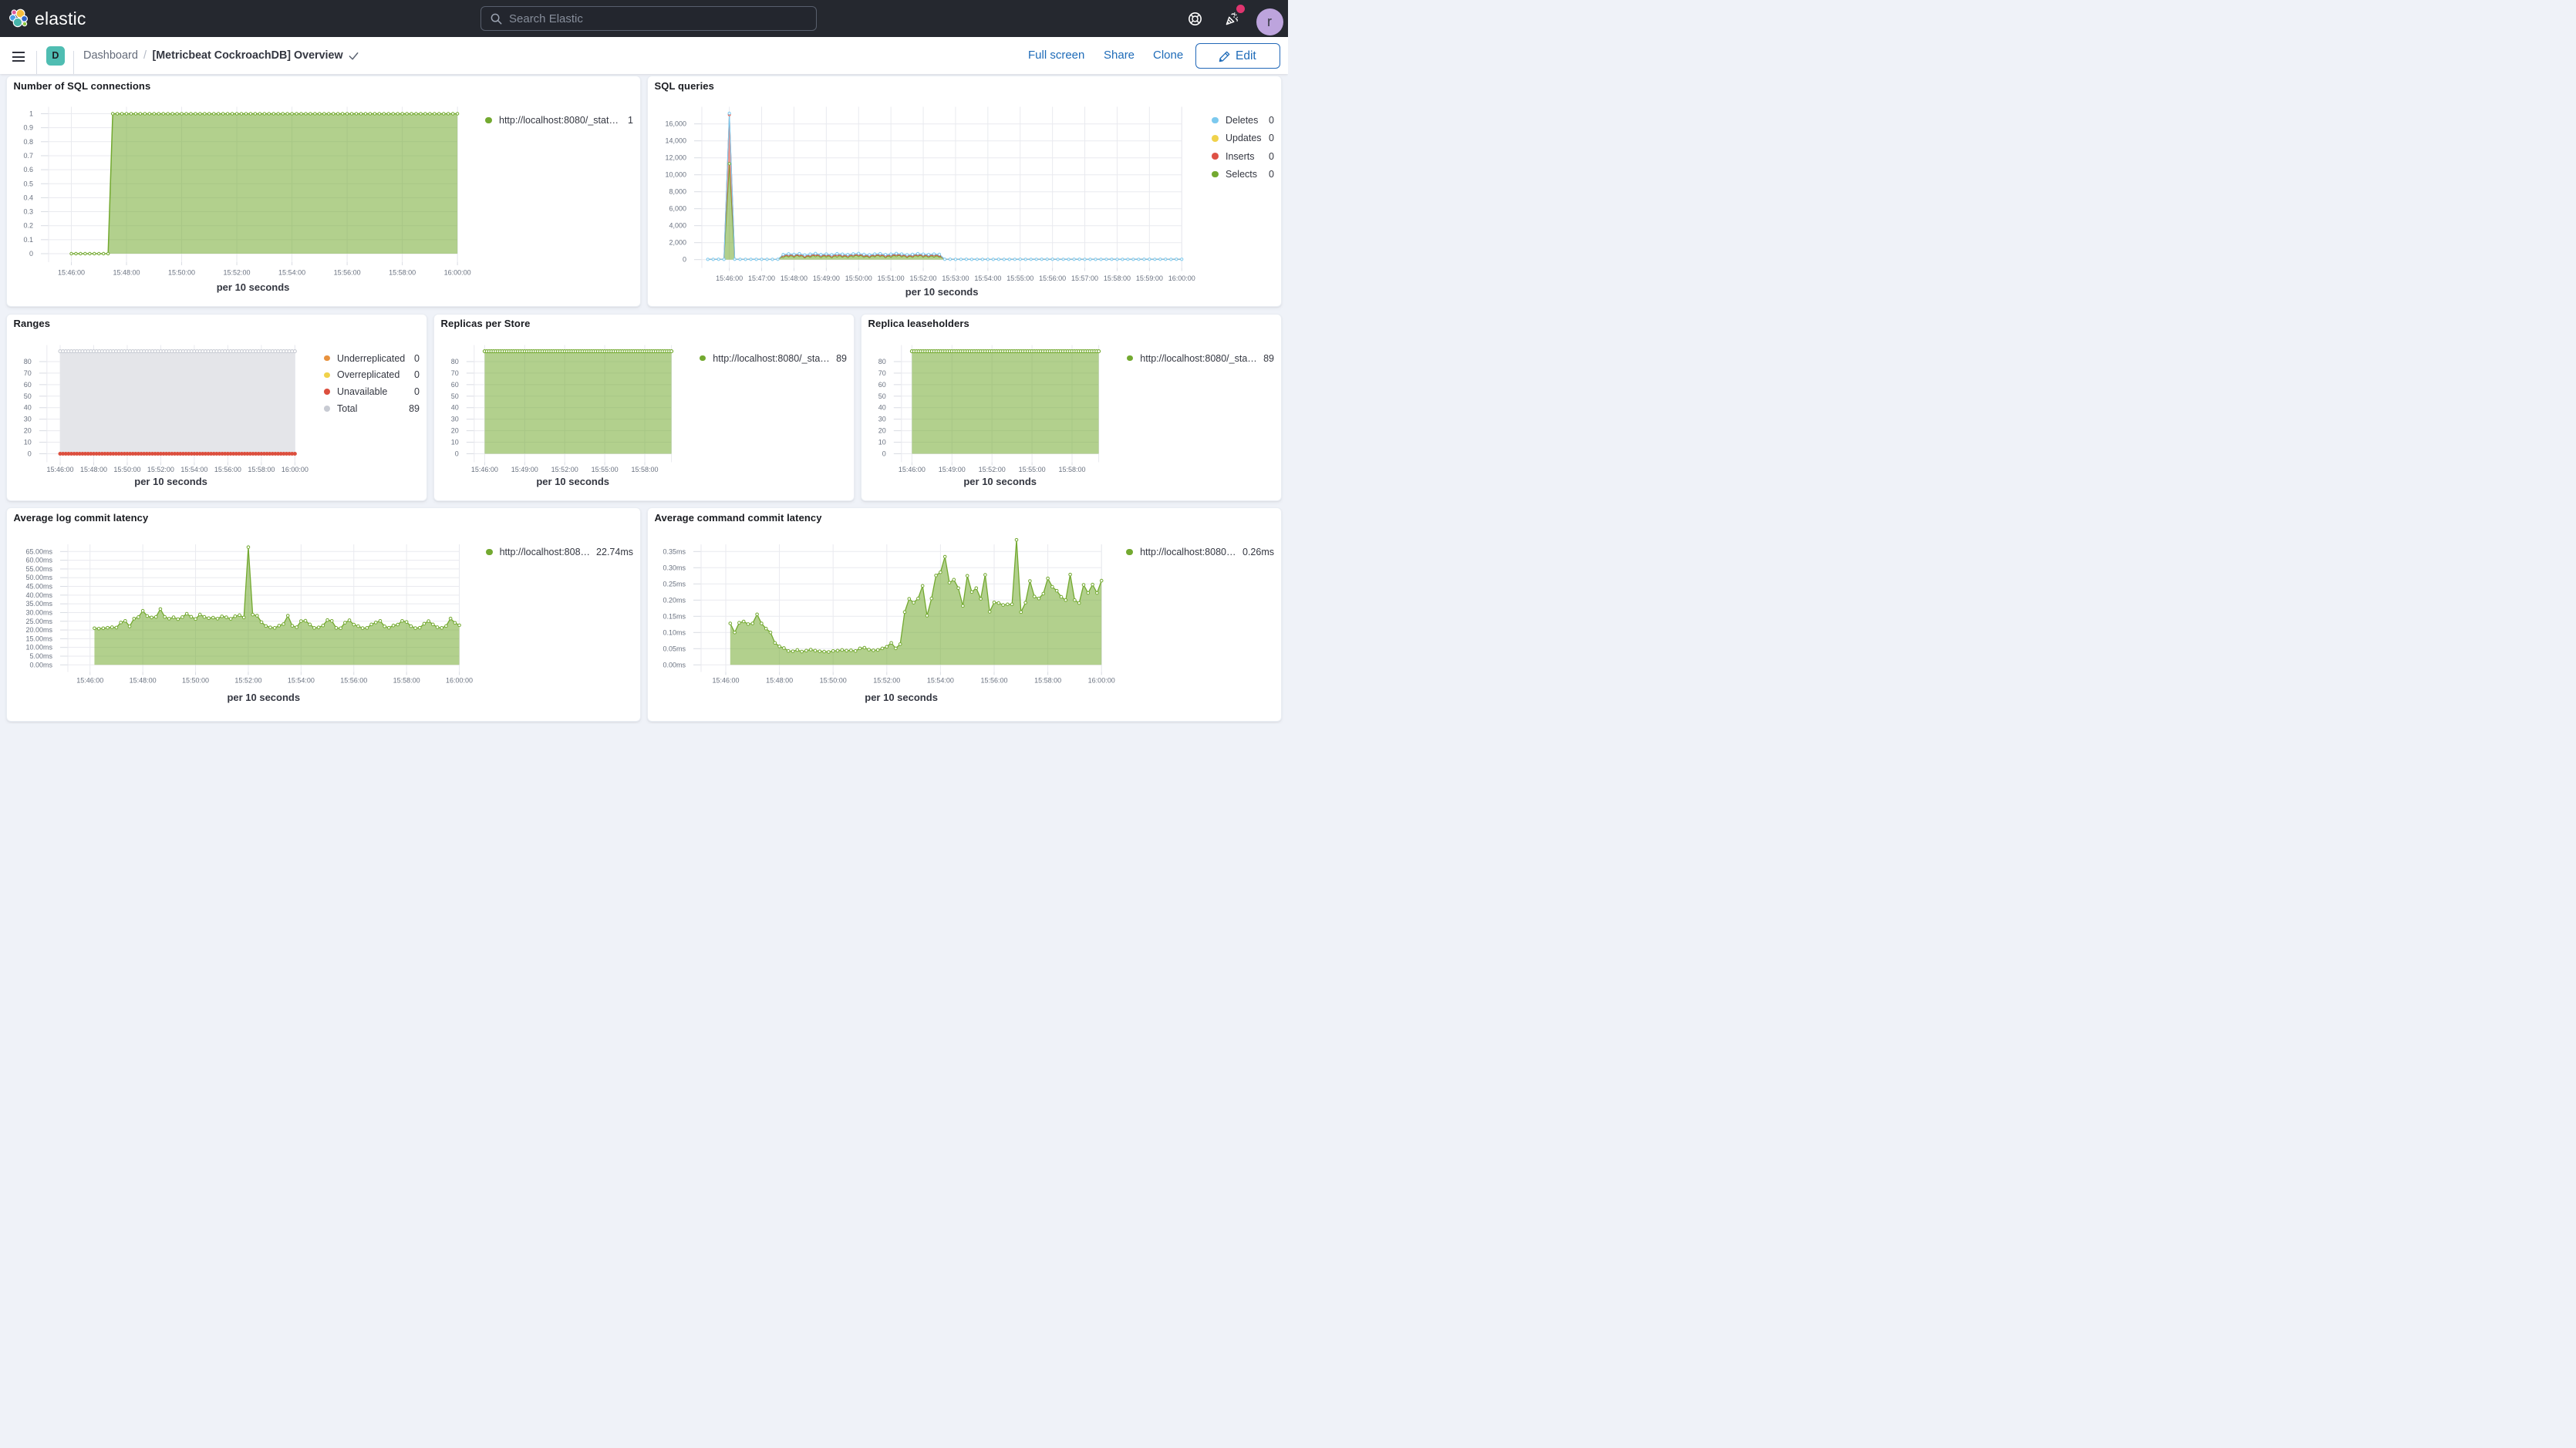 Image resolution: width=2576 pixels, height=1448 pixels. What do you see at coordinates (955, 278) in the screenshot?
I see `svg-text: 15:53:00` at bounding box center [955, 278].